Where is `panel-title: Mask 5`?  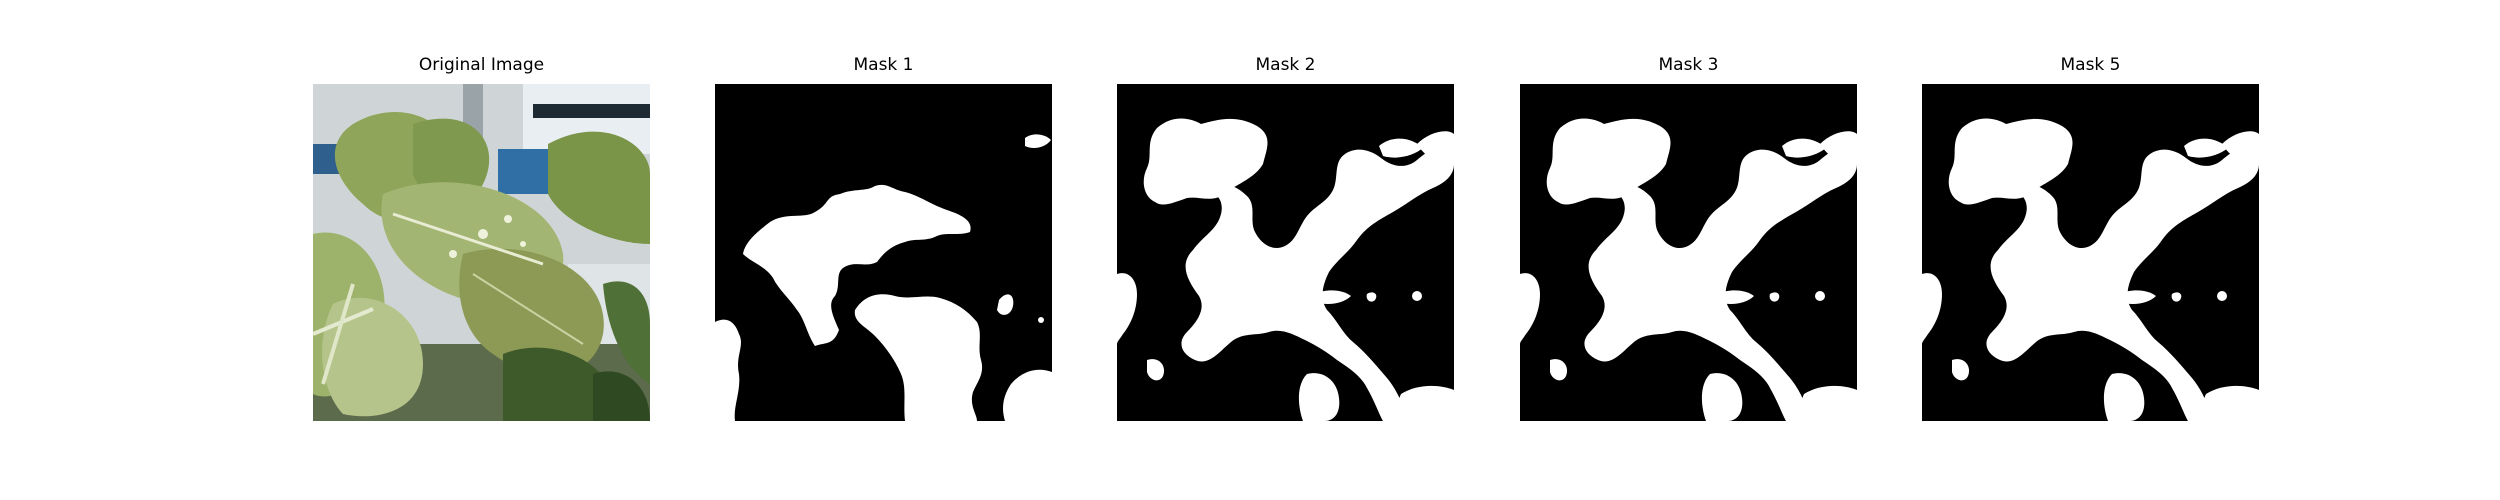
panel-title: Mask 5 is located at coordinates (2090, 65).